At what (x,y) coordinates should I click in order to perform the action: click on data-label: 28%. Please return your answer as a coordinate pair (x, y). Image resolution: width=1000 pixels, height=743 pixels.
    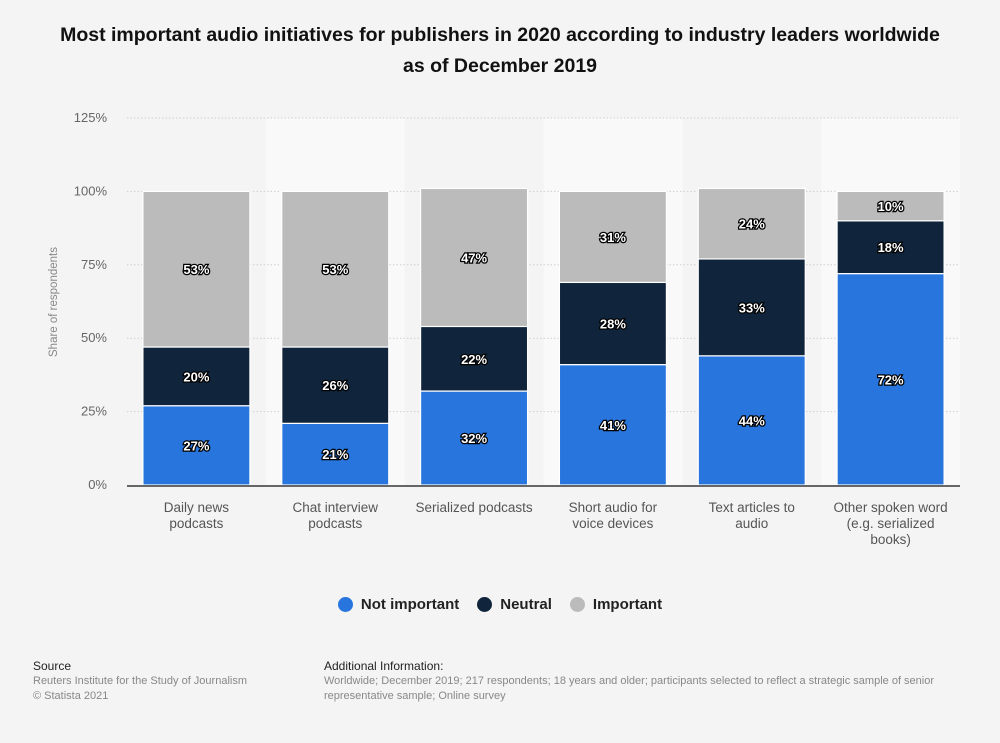
    Looking at the image, I should click on (613, 324).